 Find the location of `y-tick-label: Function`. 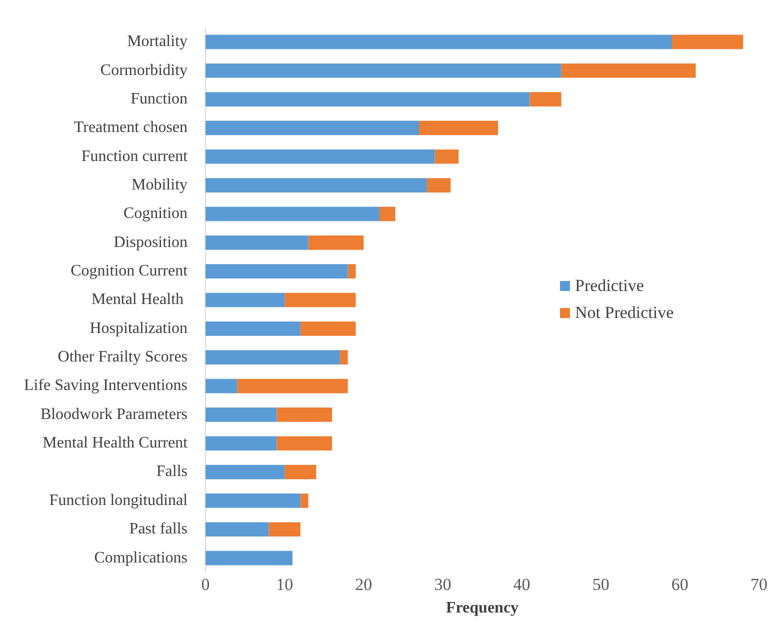

y-tick-label: Function is located at coordinates (159, 99).